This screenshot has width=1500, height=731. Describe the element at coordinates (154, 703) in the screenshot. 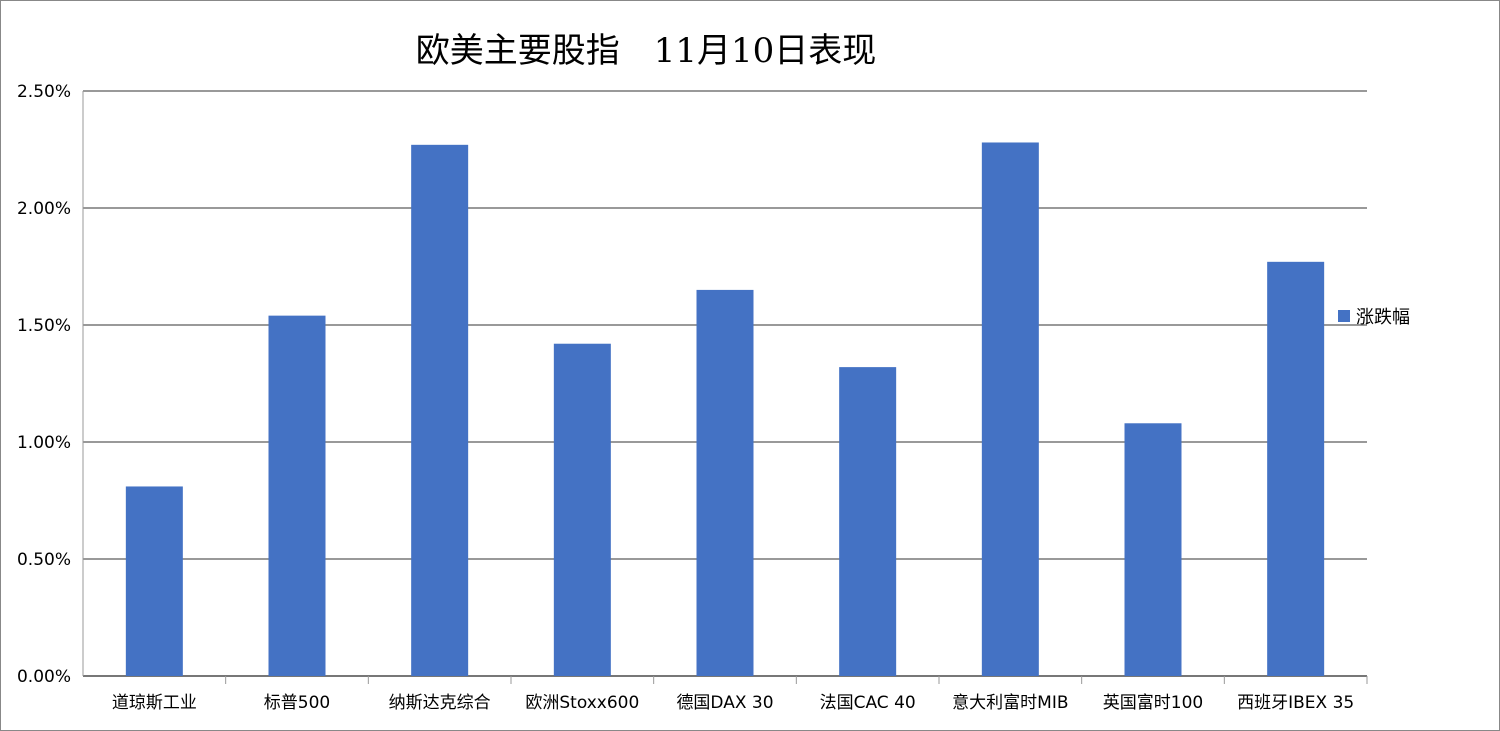

I see `x-tick-label: 道琼斯工业` at that location.